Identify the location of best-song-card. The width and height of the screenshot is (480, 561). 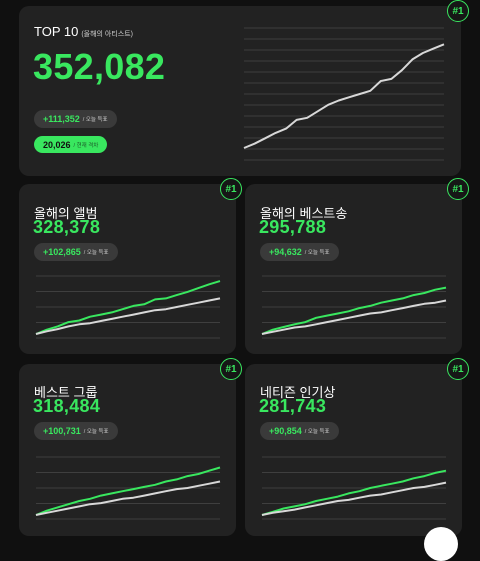
(353, 269).